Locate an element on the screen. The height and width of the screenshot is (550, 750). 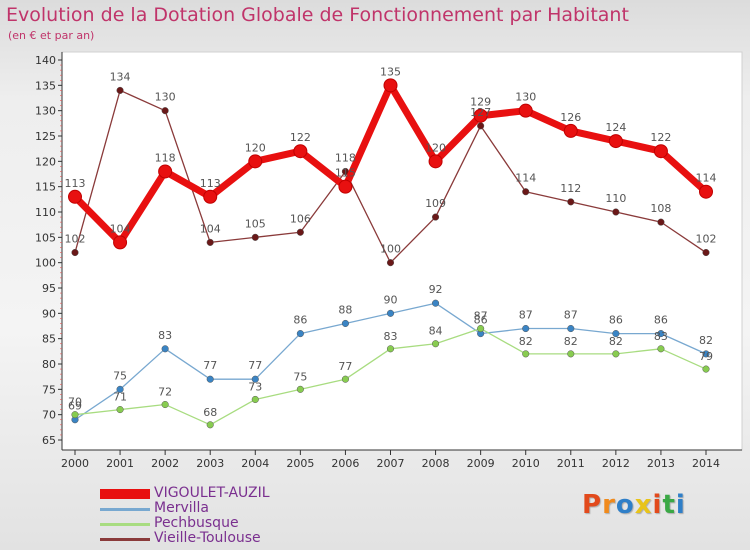
data-label: 105 is located at coordinates (255, 223).